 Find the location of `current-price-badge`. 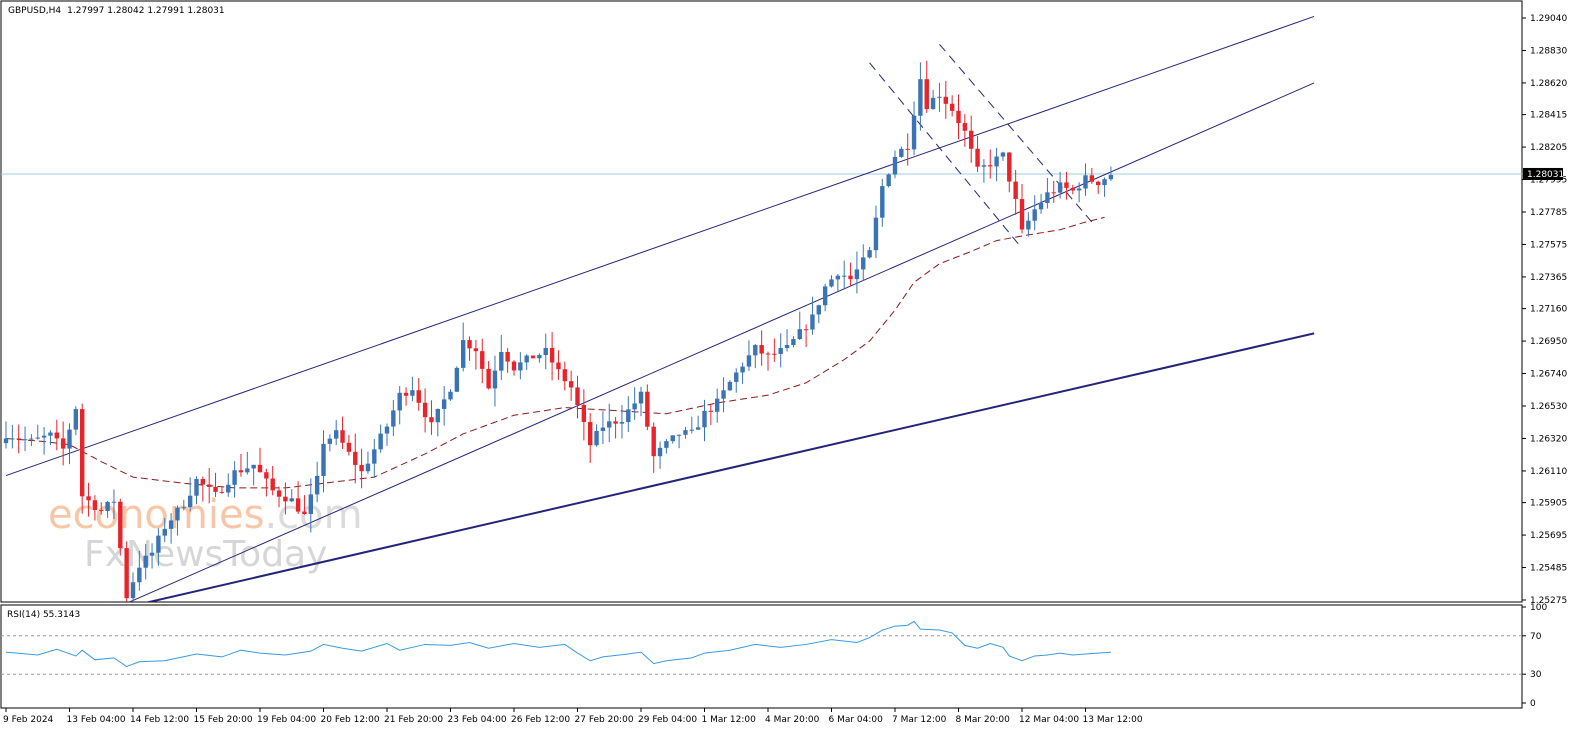

current-price-badge is located at coordinates (1543, 173).